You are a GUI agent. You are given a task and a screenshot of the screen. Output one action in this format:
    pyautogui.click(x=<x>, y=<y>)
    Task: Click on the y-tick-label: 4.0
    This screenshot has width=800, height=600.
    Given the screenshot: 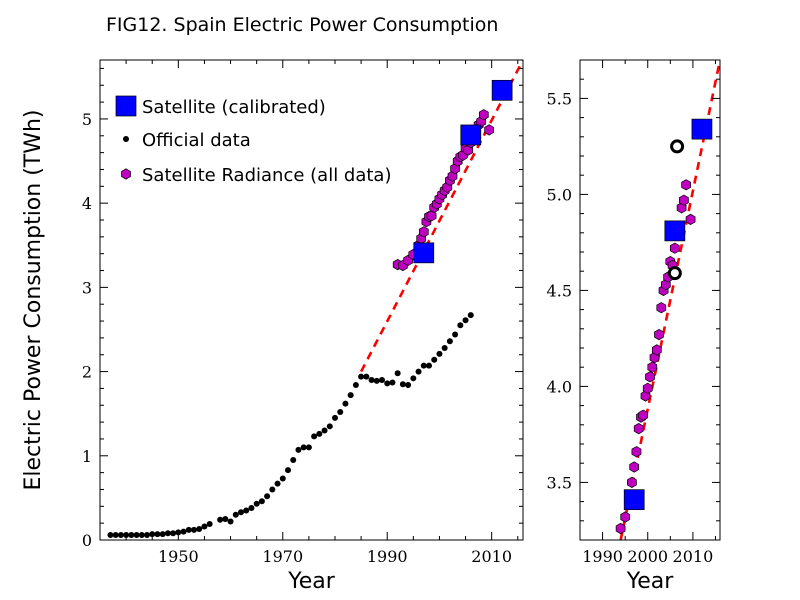 What is the action you would take?
    pyautogui.click(x=559, y=386)
    